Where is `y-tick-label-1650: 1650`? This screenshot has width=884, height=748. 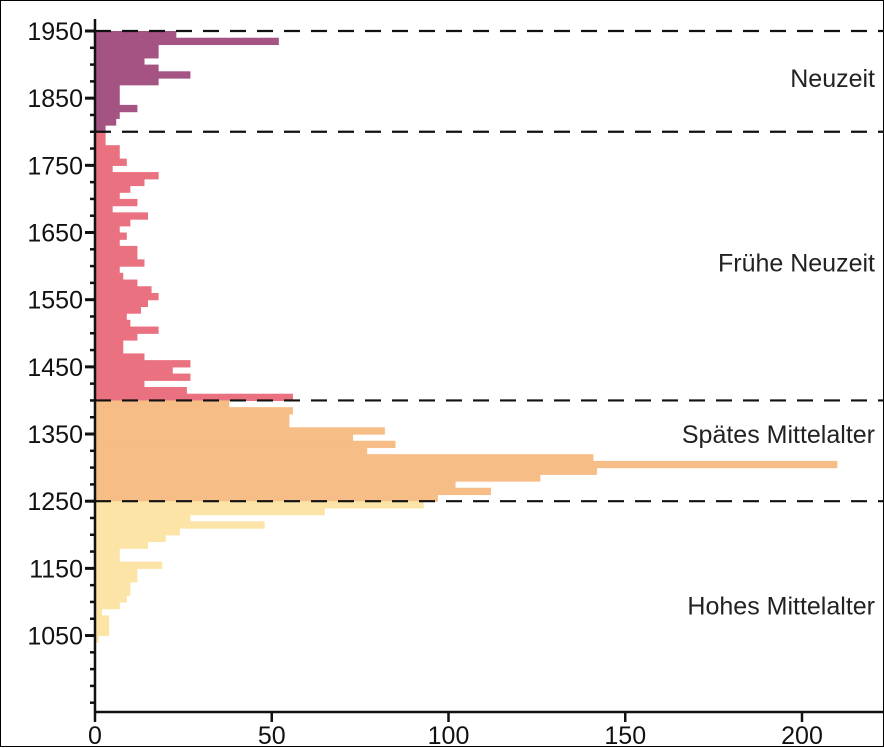
y-tick-label-1650: 1650 is located at coordinates (55, 234).